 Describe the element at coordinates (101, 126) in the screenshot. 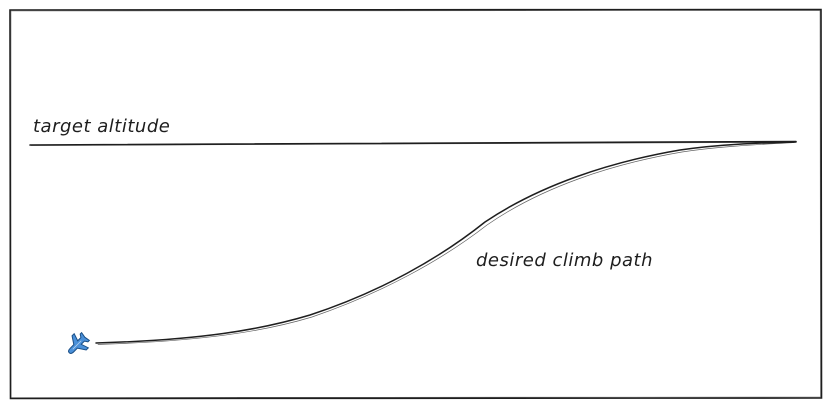

I see `target-altitude-label: target altitude` at that location.